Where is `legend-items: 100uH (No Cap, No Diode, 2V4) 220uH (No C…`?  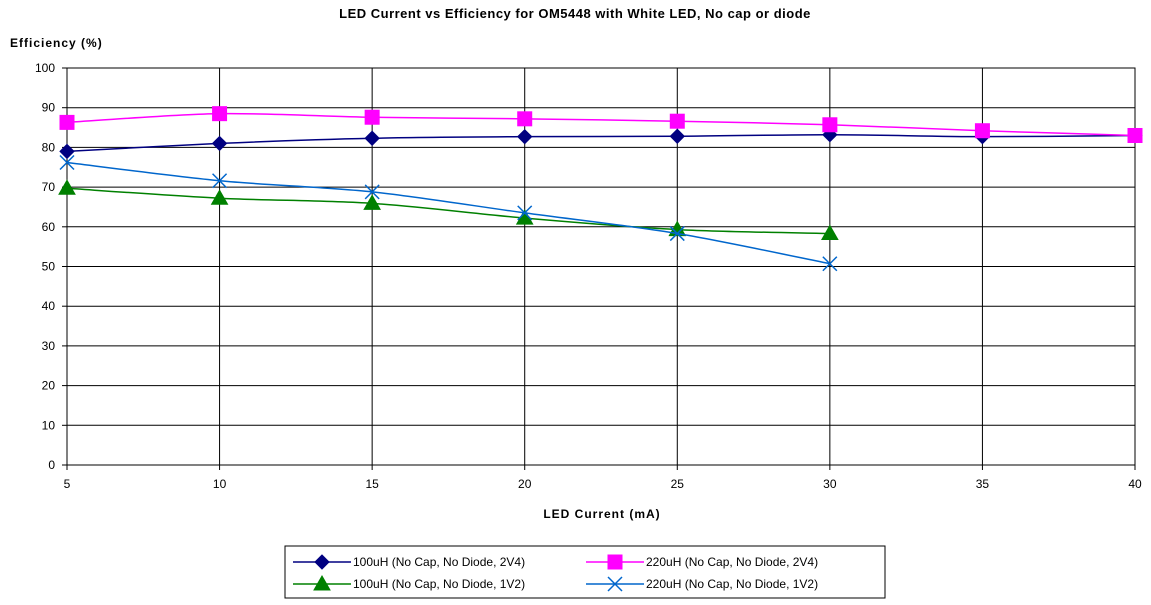 legend-items: 100uH (No Cap, No Diode, 2V4) 220uH (No C… is located at coordinates (555, 573).